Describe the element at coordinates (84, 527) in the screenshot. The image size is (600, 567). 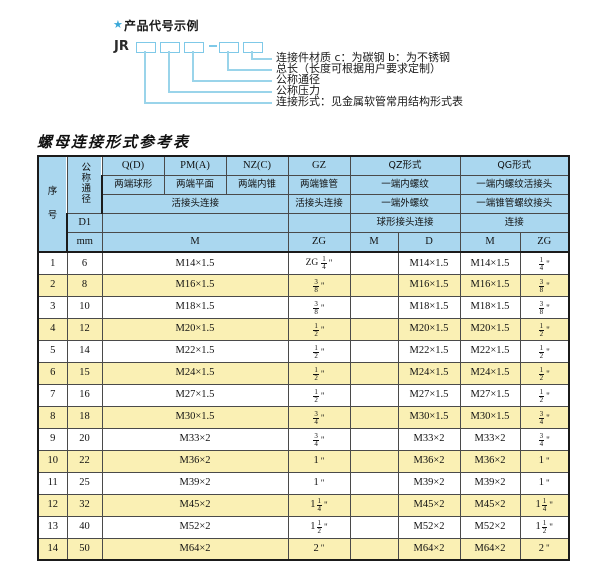
I see `cell-nominal-bore: 40` at that location.